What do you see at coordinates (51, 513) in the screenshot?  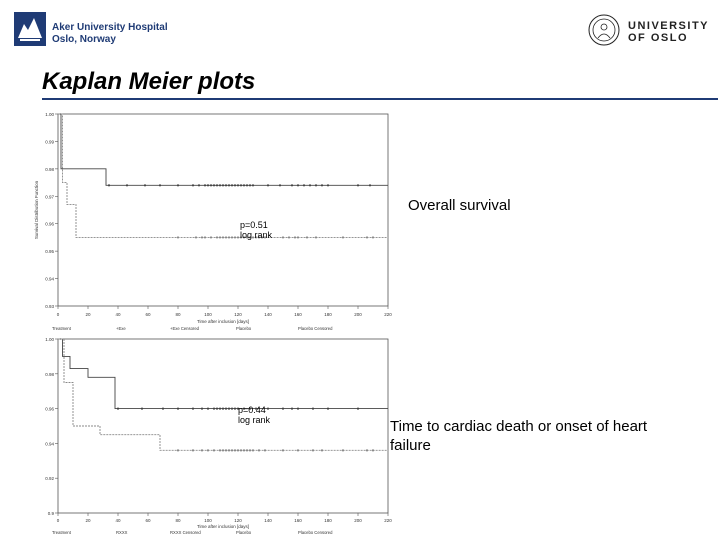 I see `y-tick-label: 0.9` at bounding box center [51, 513].